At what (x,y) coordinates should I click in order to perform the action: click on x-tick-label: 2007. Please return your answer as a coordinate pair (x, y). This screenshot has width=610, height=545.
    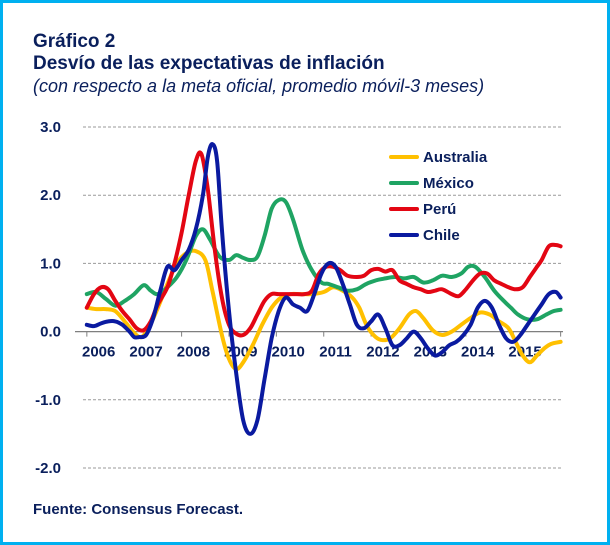
    Looking at the image, I should click on (145, 352).